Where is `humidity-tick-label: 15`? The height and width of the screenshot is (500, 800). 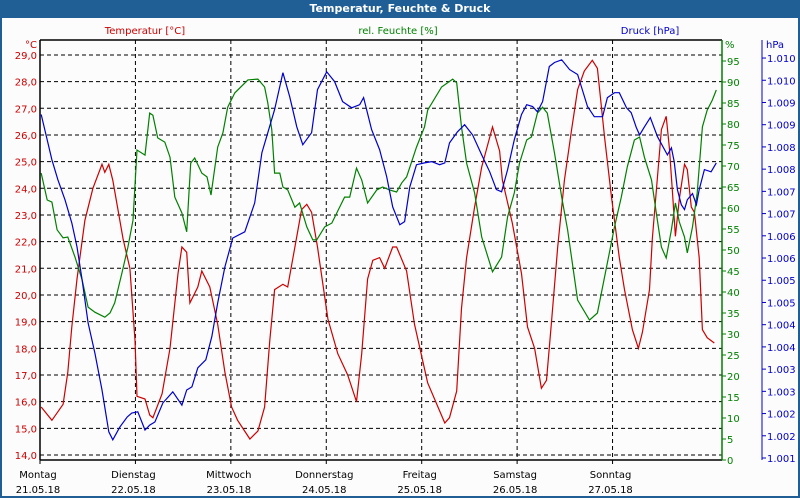
humidity-tick-label: 15 is located at coordinates (733, 398).